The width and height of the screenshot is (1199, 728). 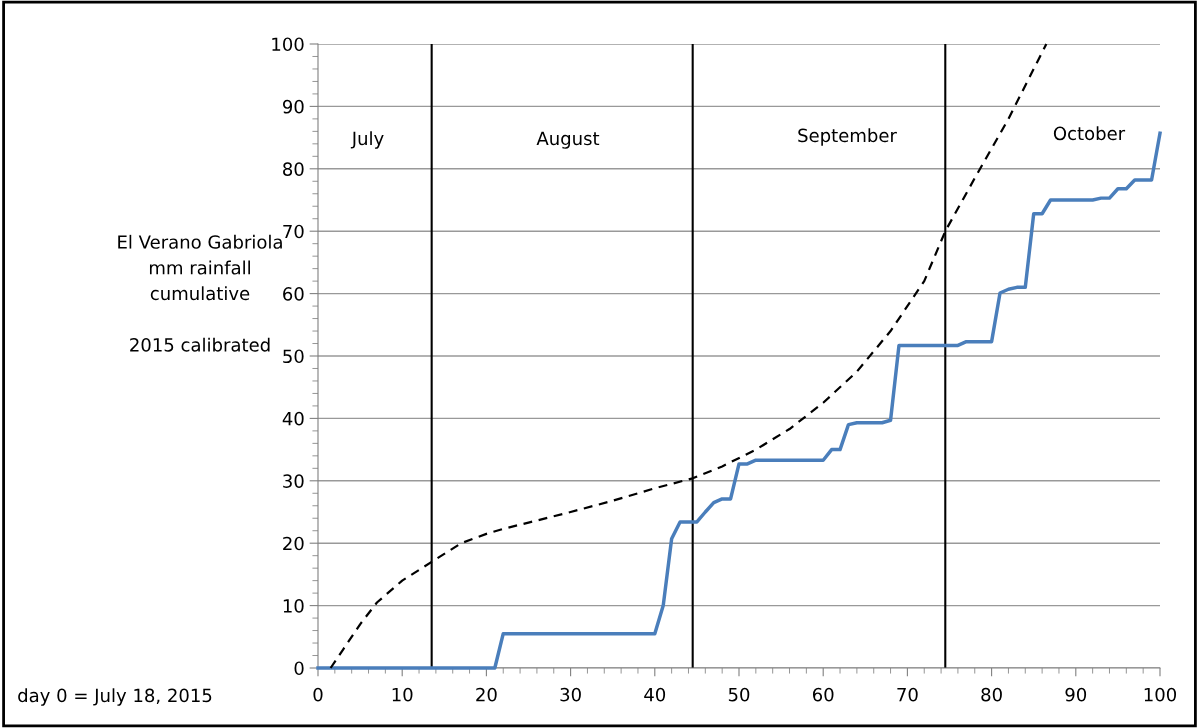 I want to click on x-tick-label: 70, so click(x=907, y=694).